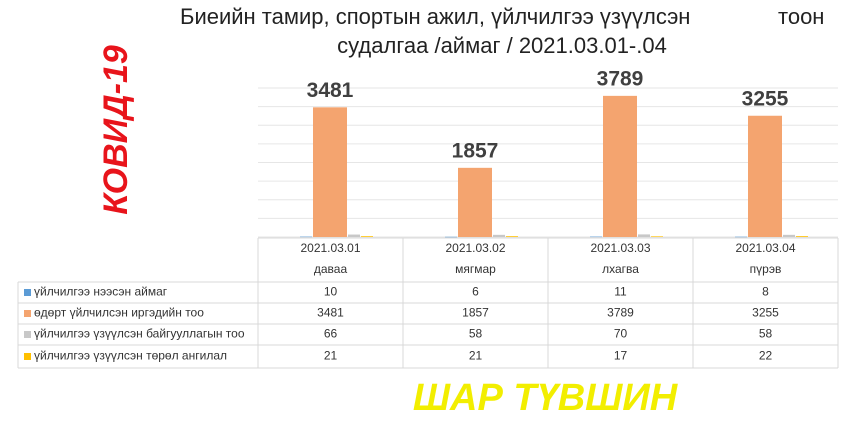 The height and width of the screenshot is (433, 847). What do you see at coordinates (130, 356) in the screenshot?
I see `legend-label: үйлчилгээ үзүүлсэн төрөл ангилал` at bounding box center [130, 356].